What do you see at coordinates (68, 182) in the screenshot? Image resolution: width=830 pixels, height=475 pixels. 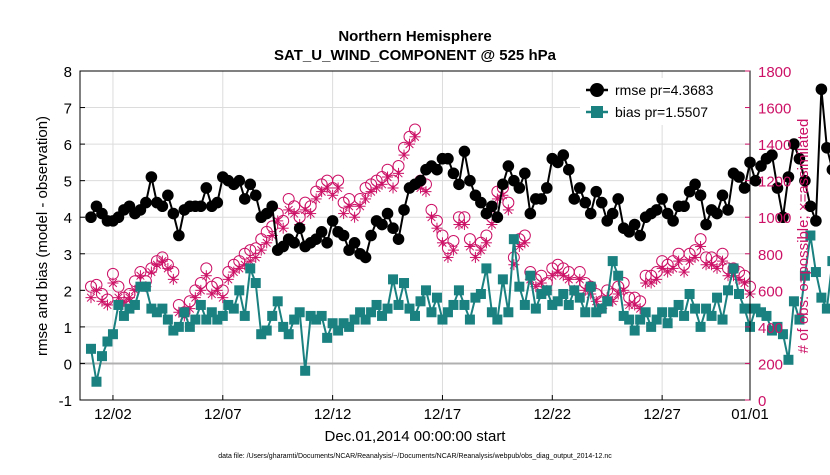 I see `y-tick-label-left: 5` at bounding box center [68, 182].